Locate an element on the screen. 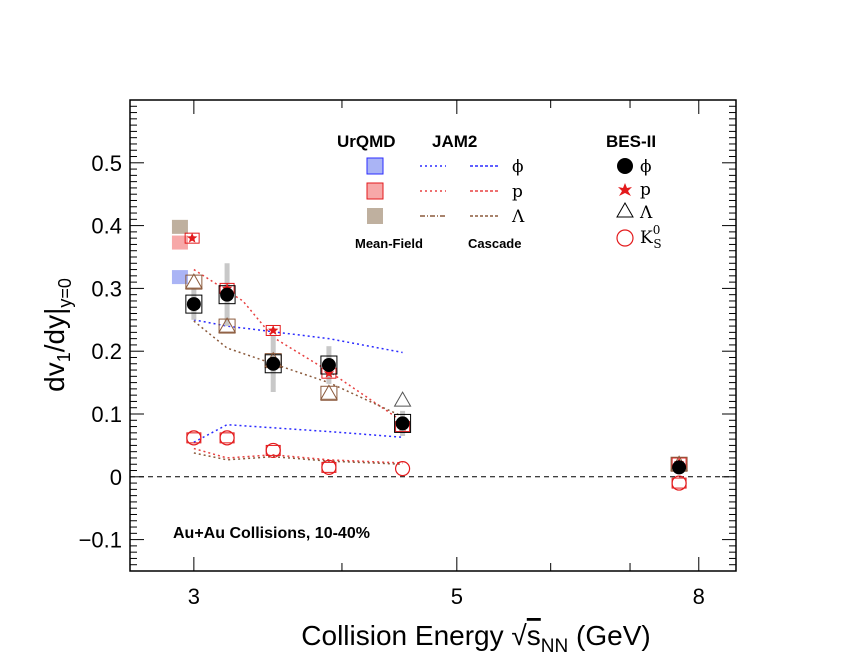  y-tick-label: 0 is located at coordinates (116, 477).